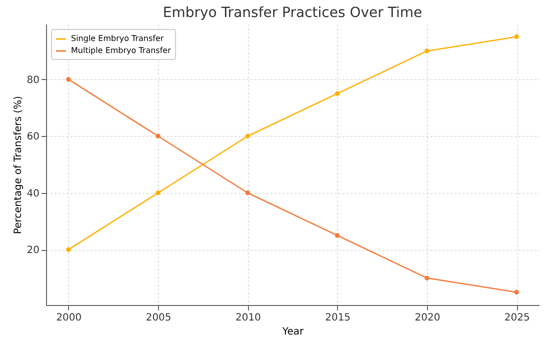  Describe the element at coordinates (33, 137) in the screenshot. I see `y-tick-label: 60` at that location.